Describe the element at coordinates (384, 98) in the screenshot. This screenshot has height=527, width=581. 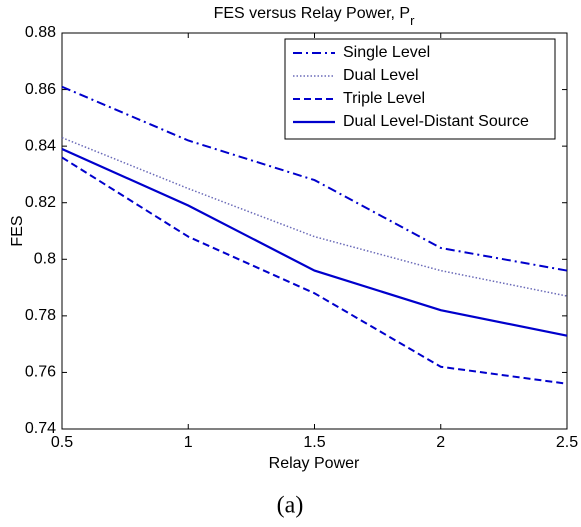
I see `legend-label: Triple Level` at that location.